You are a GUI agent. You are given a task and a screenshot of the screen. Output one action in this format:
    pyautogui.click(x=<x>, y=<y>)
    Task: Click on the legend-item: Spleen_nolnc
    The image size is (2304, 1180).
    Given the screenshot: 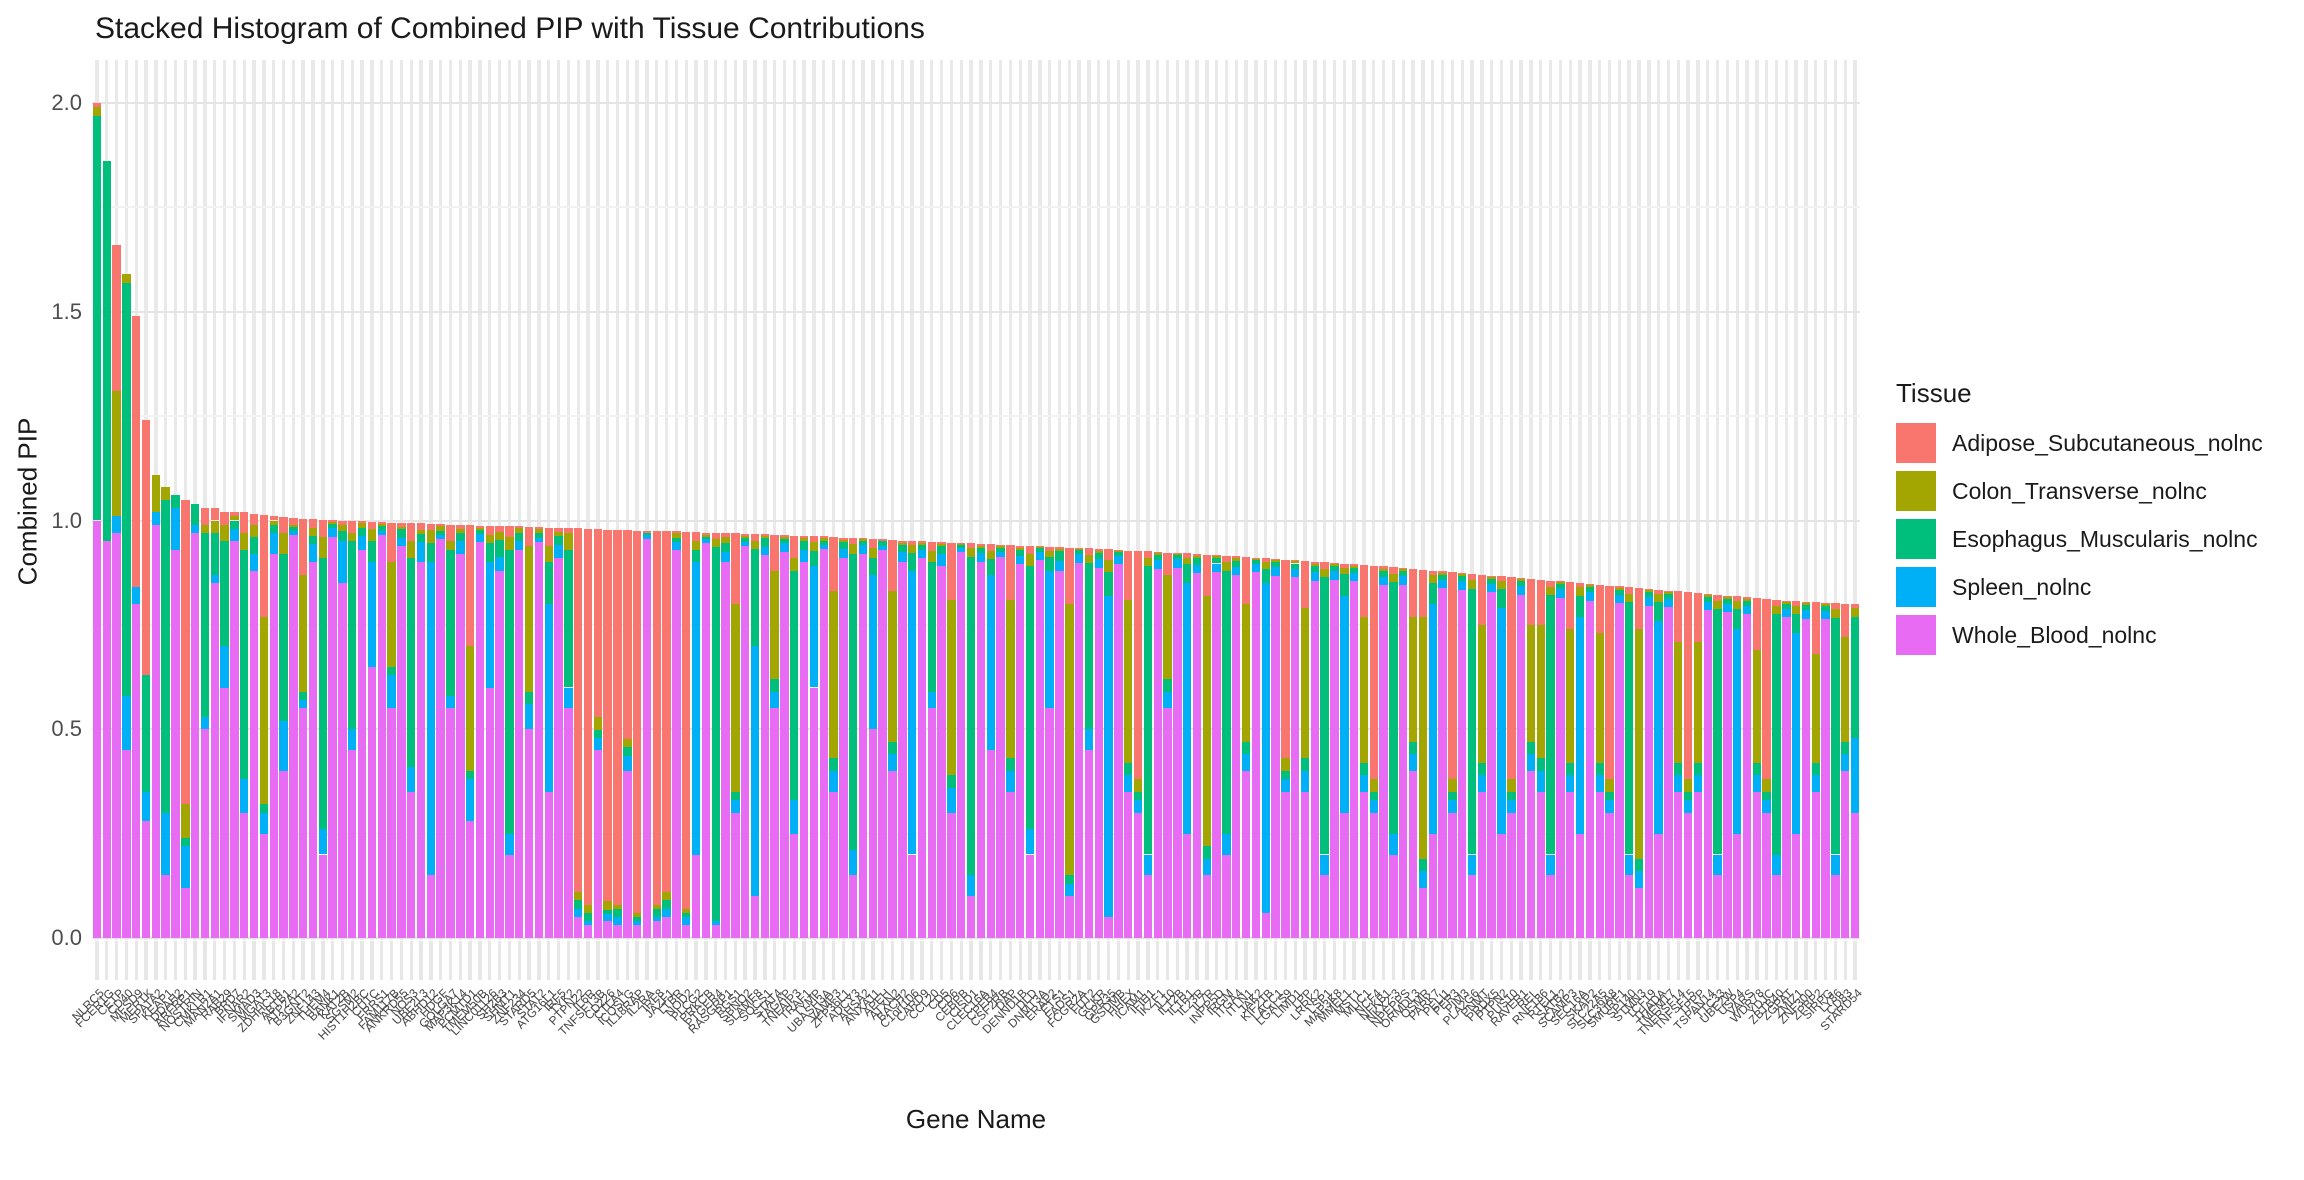 What is the action you would take?
    pyautogui.click(x=1993, y=587)
    